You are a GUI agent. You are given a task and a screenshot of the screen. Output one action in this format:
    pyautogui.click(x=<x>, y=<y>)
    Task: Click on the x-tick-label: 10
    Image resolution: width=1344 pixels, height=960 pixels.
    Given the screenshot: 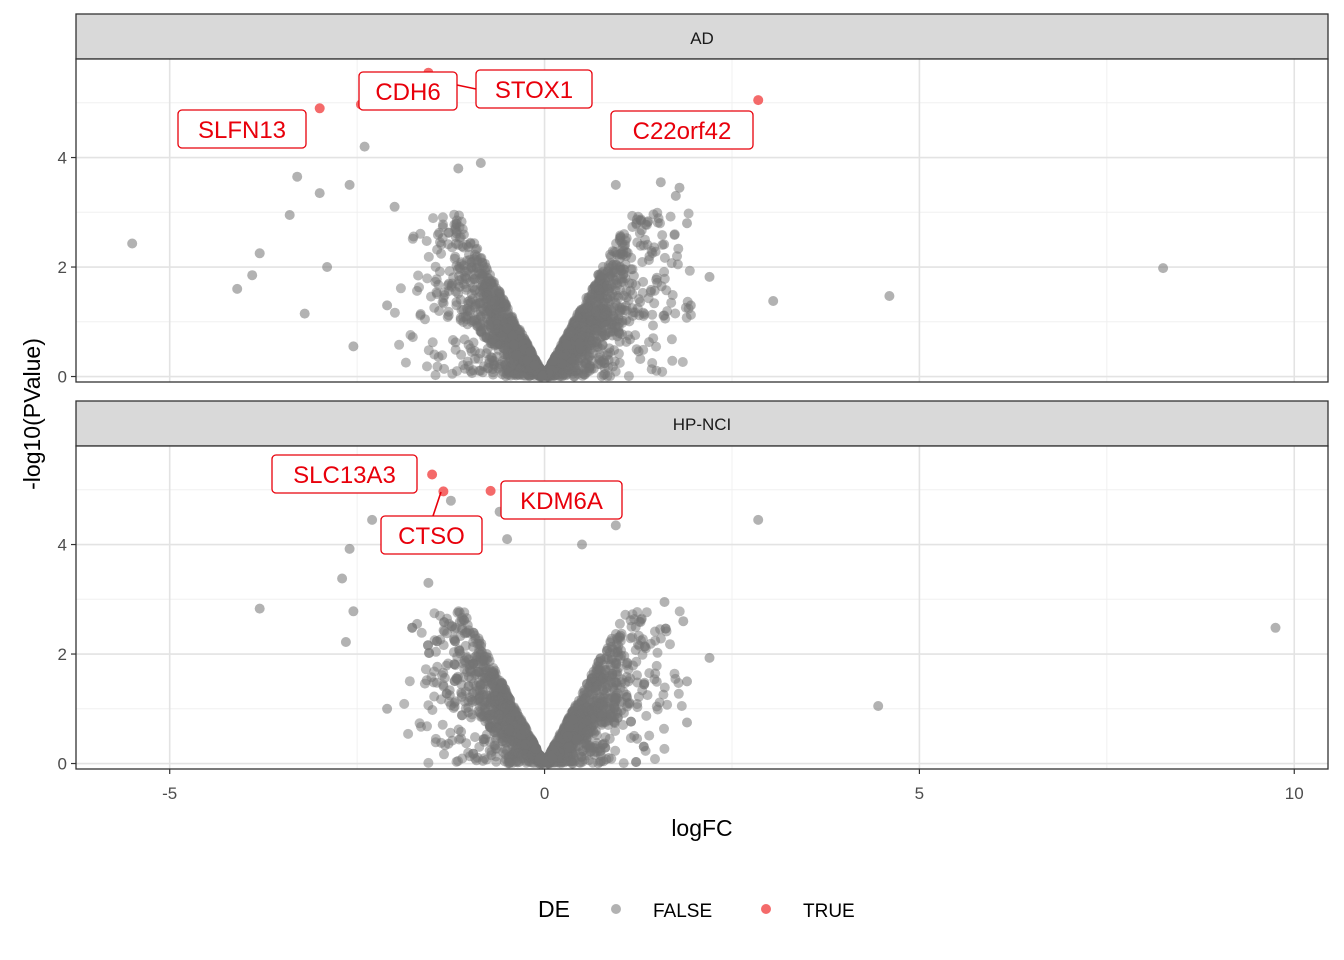 What is the action you would take?
    pyautogui.click(x=1294, y=793)
    